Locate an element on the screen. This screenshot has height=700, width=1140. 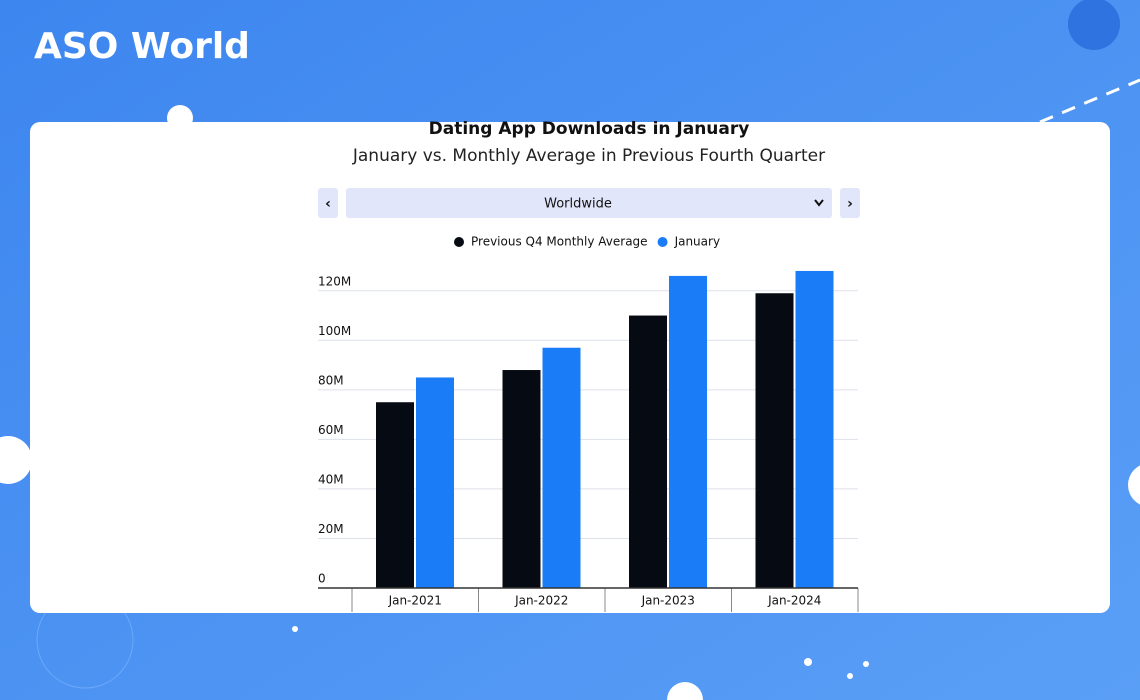
next-icon: › is located at coordinates (850, 204).